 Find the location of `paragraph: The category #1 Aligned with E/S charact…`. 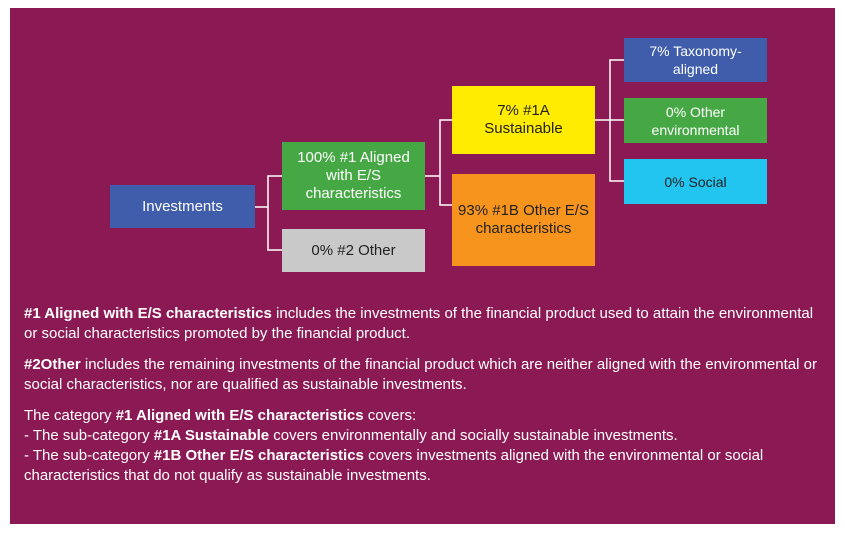

paragraph: The category #1 Aligned with E/S charact… is located at coordinates (424, 446).